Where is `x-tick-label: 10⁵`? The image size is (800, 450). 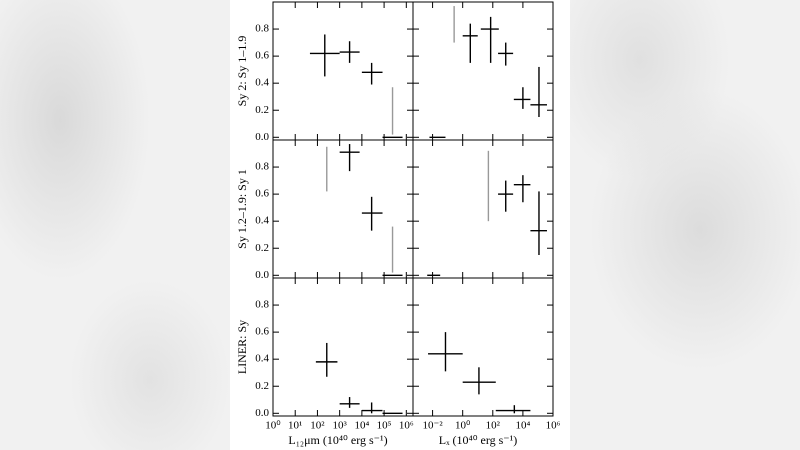
x-tick-label: 10⁵ is located at coordinates (384, 426).